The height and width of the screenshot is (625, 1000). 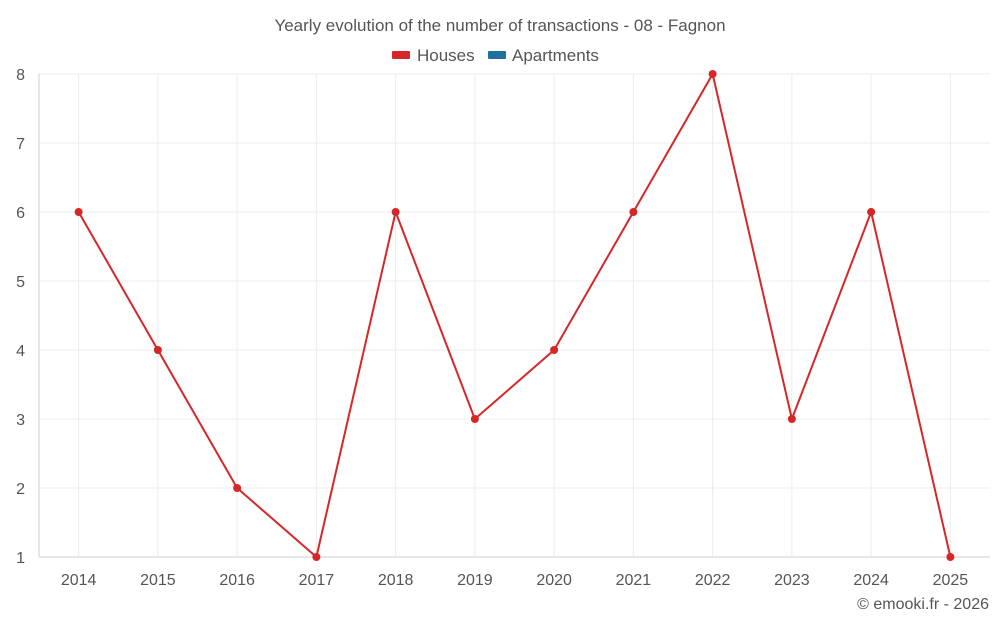 I want to click on y-tick-label: 6, so click(x=20, y=213).